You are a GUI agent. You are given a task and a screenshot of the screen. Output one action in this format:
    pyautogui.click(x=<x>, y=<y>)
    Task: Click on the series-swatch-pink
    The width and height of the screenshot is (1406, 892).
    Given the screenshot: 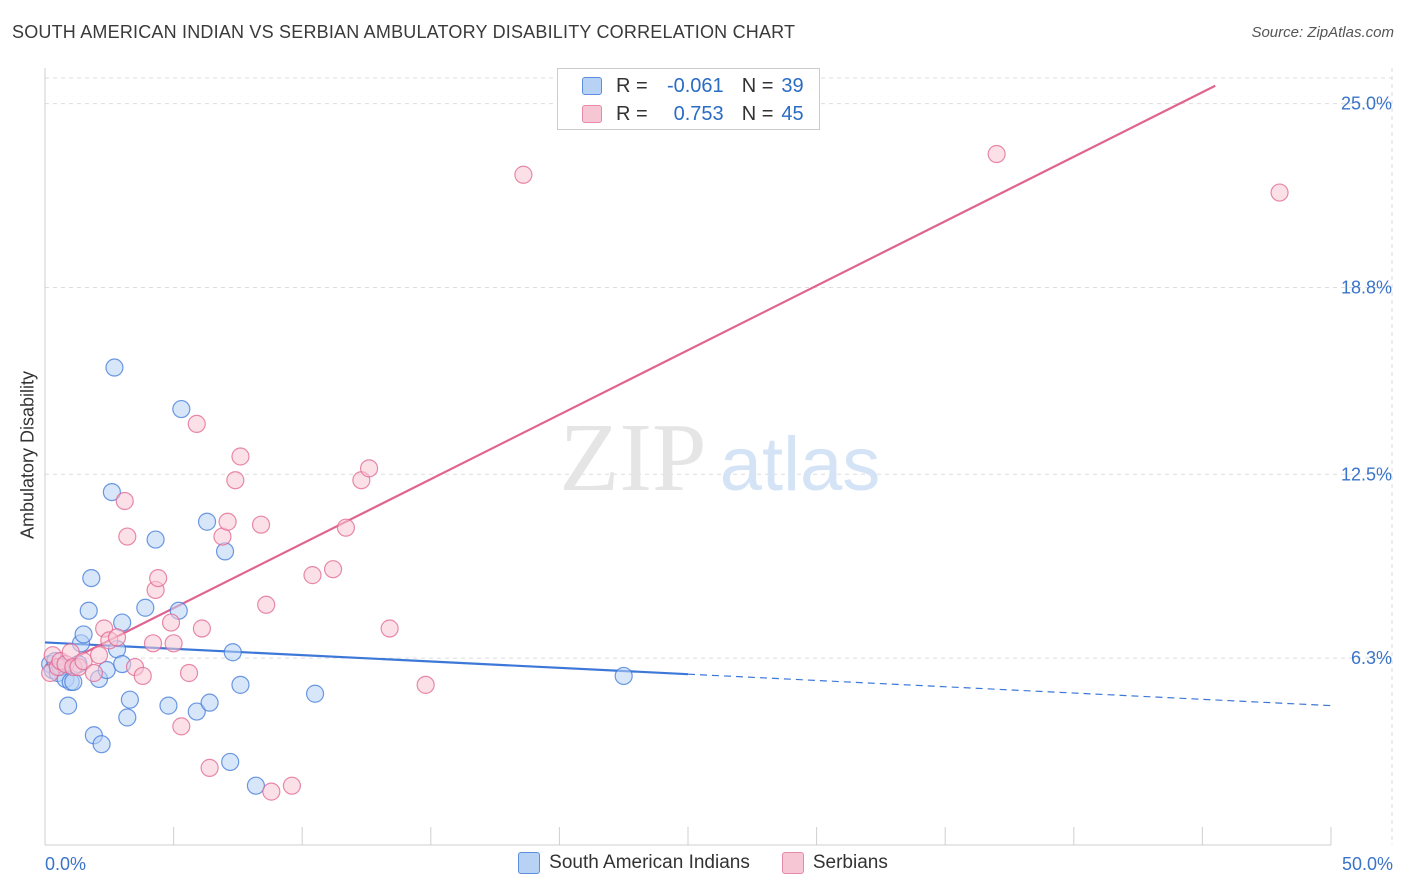 What is the action you would take?
    pyautogui.click(x=792, y=863)
    